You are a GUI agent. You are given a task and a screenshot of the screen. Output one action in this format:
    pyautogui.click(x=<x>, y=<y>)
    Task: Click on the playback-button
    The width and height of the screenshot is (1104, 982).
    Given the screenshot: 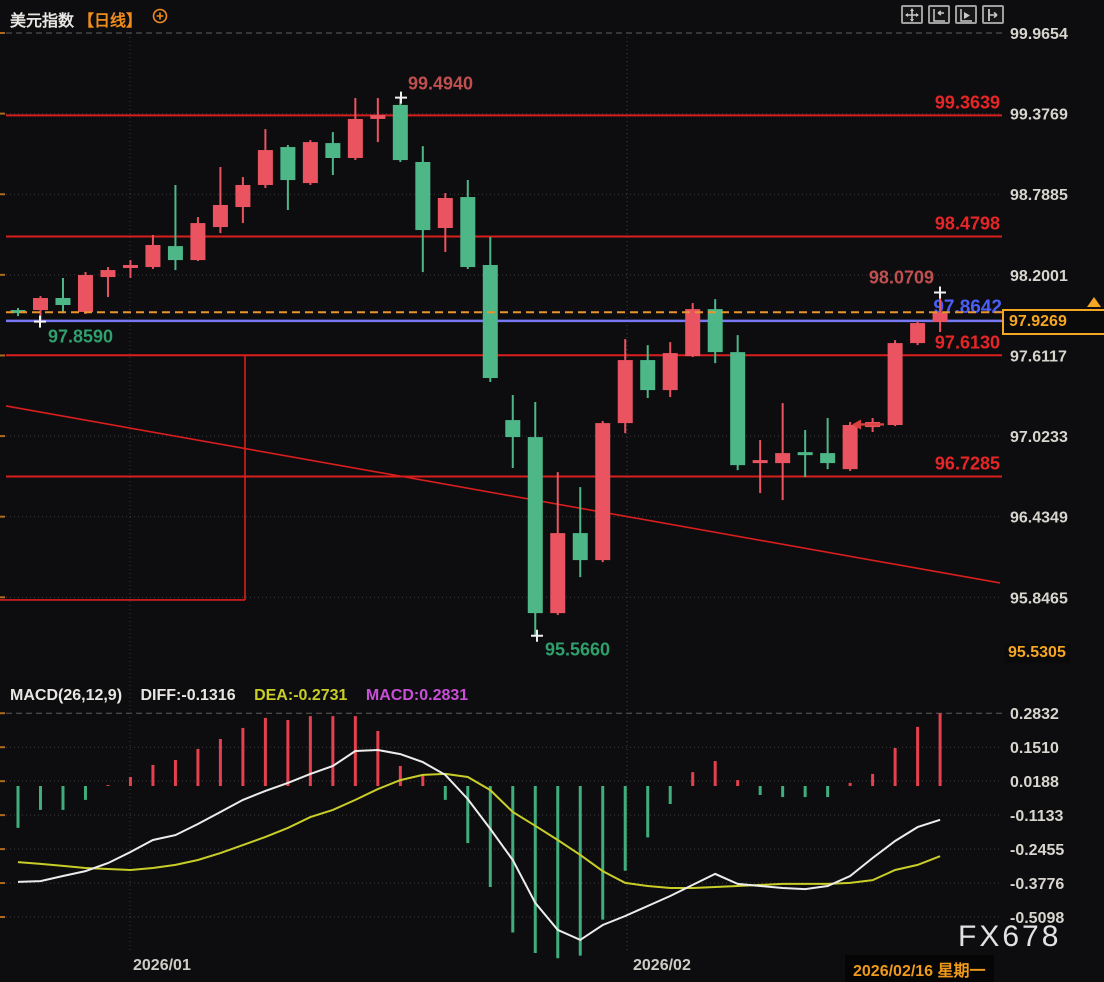 What is the action you would take?
    pyautogui.click(x=966, y=14)
    